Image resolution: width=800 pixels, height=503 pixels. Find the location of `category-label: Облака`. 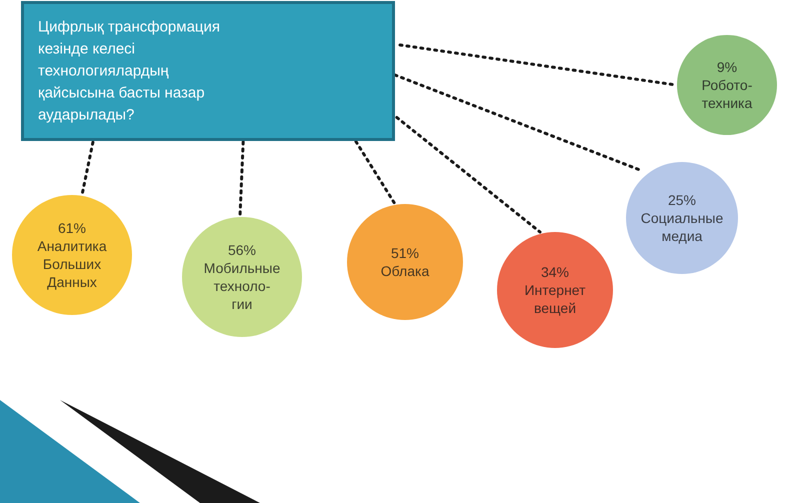

category-label: Облака is located at coordinates (405, 271).